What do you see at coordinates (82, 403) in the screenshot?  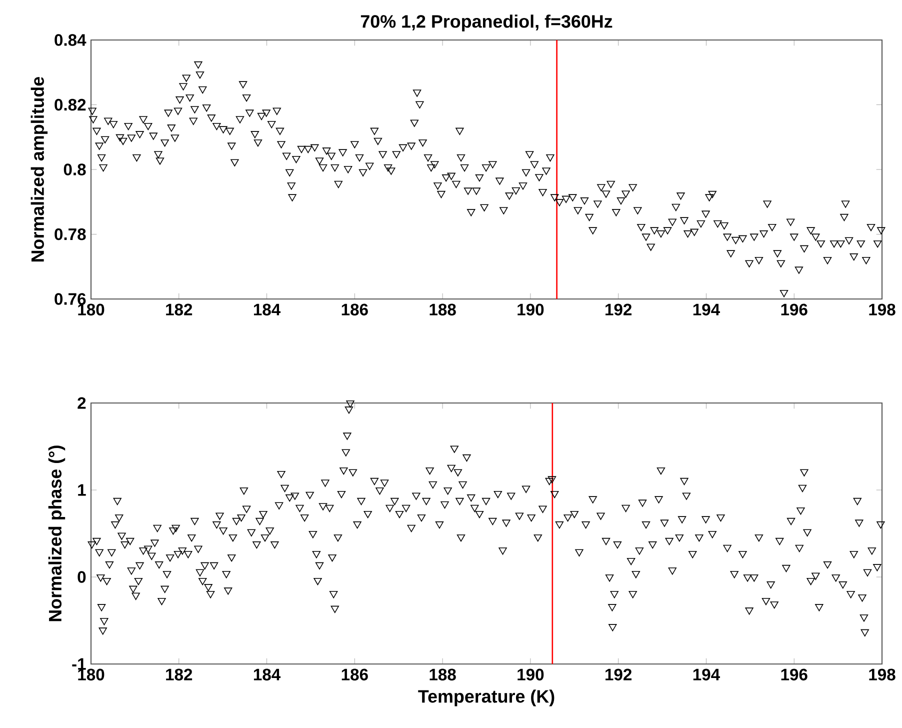 I see `y-tick-label: 2` at bounding box center [82, 403].